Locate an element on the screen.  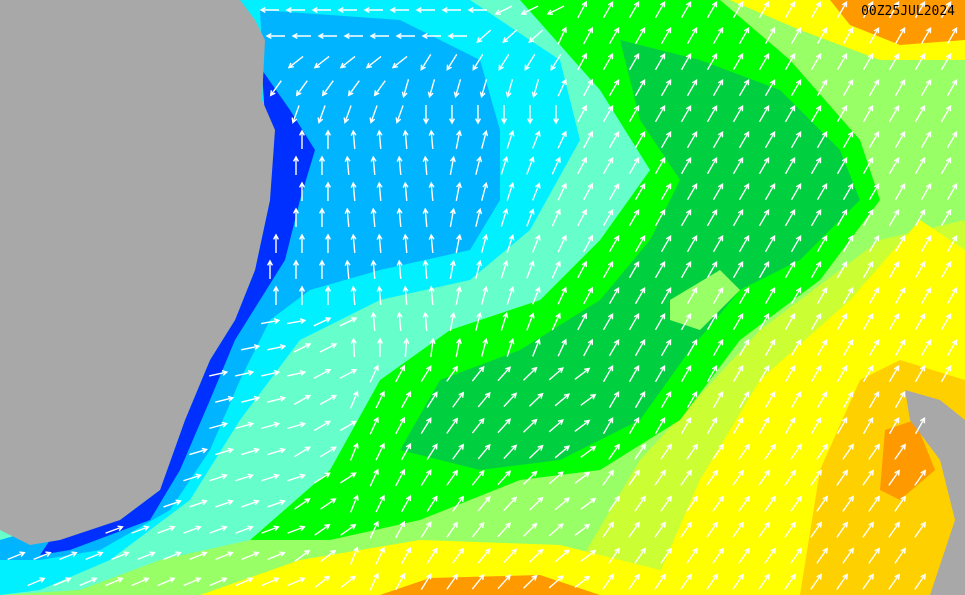
wave-zone-light-green-patch is located at coordinates (705, 300).